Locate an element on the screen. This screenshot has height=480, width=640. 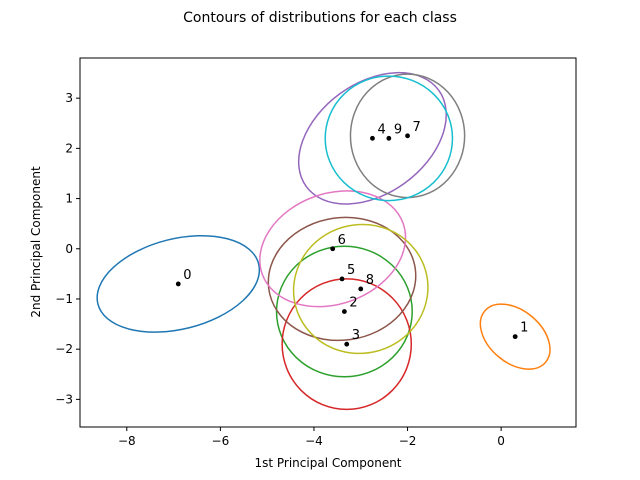
y-axis-label: 2nd Principal Component is located at coordinates (36, 242).